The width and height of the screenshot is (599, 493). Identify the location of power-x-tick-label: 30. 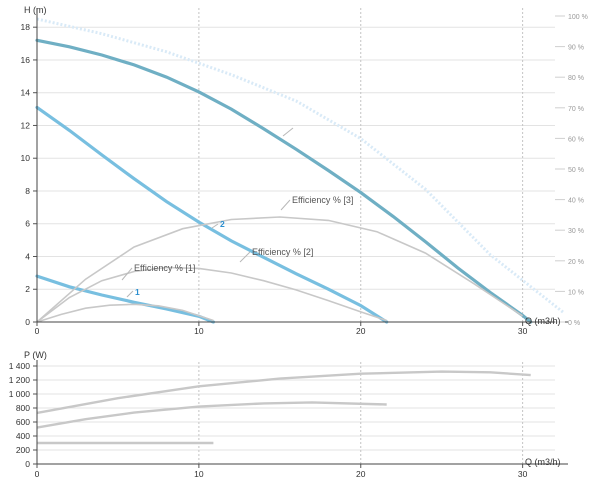
(523, 474).